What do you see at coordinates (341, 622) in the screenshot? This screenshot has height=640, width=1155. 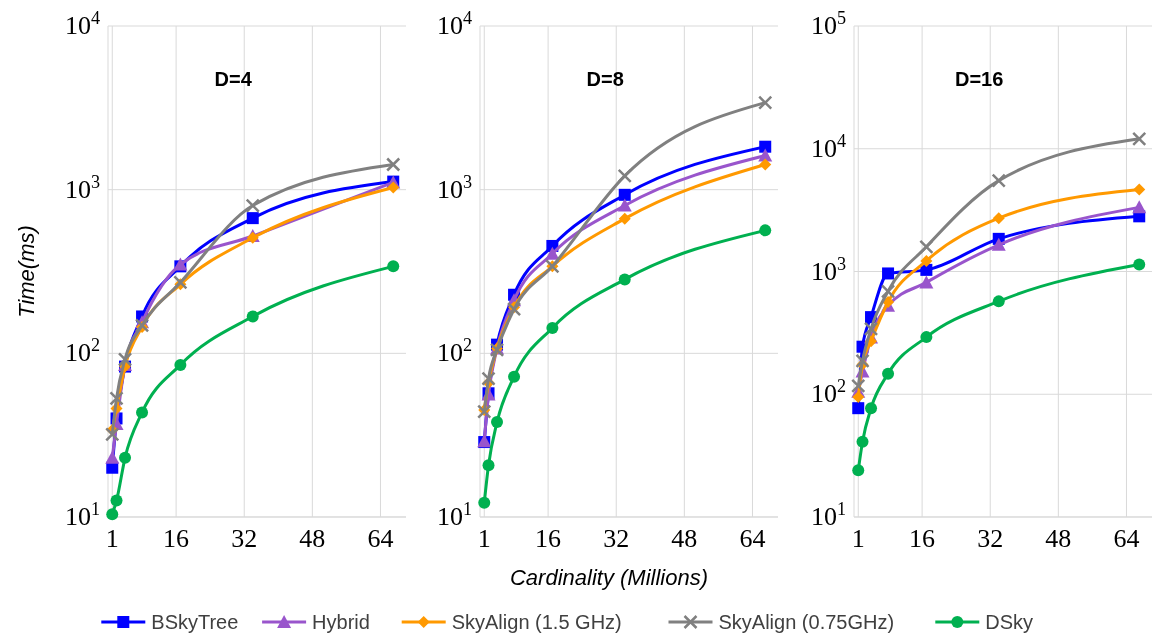 I see `legend-label: Hybrid` at bounding box center [341, 622].